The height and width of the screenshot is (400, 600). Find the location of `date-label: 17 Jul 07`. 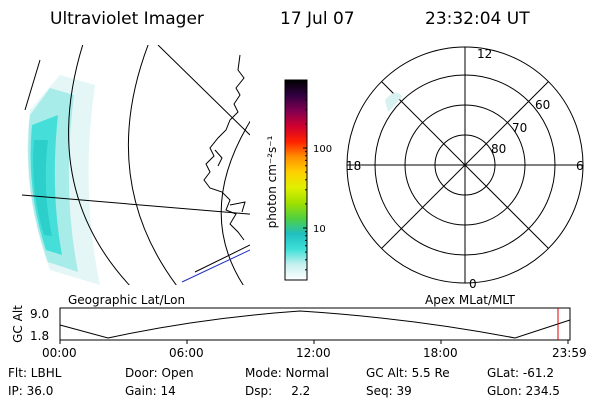

date-label: 17 Jul 07 is located at coordinates (317, 19).